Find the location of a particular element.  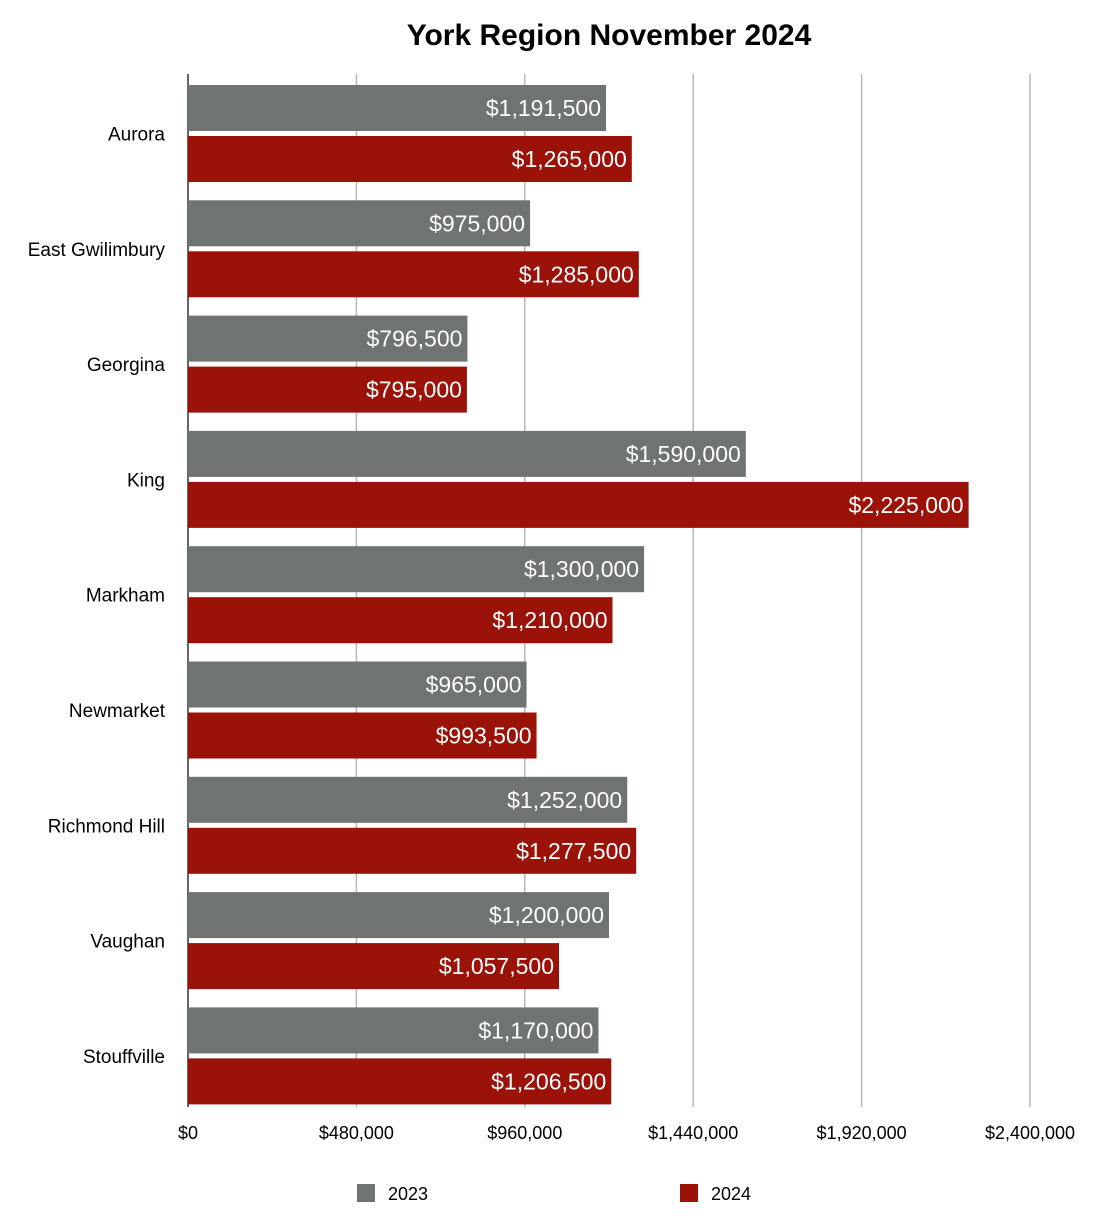

chart-title: York Region November 2024 is located at coordinates (609, 35).